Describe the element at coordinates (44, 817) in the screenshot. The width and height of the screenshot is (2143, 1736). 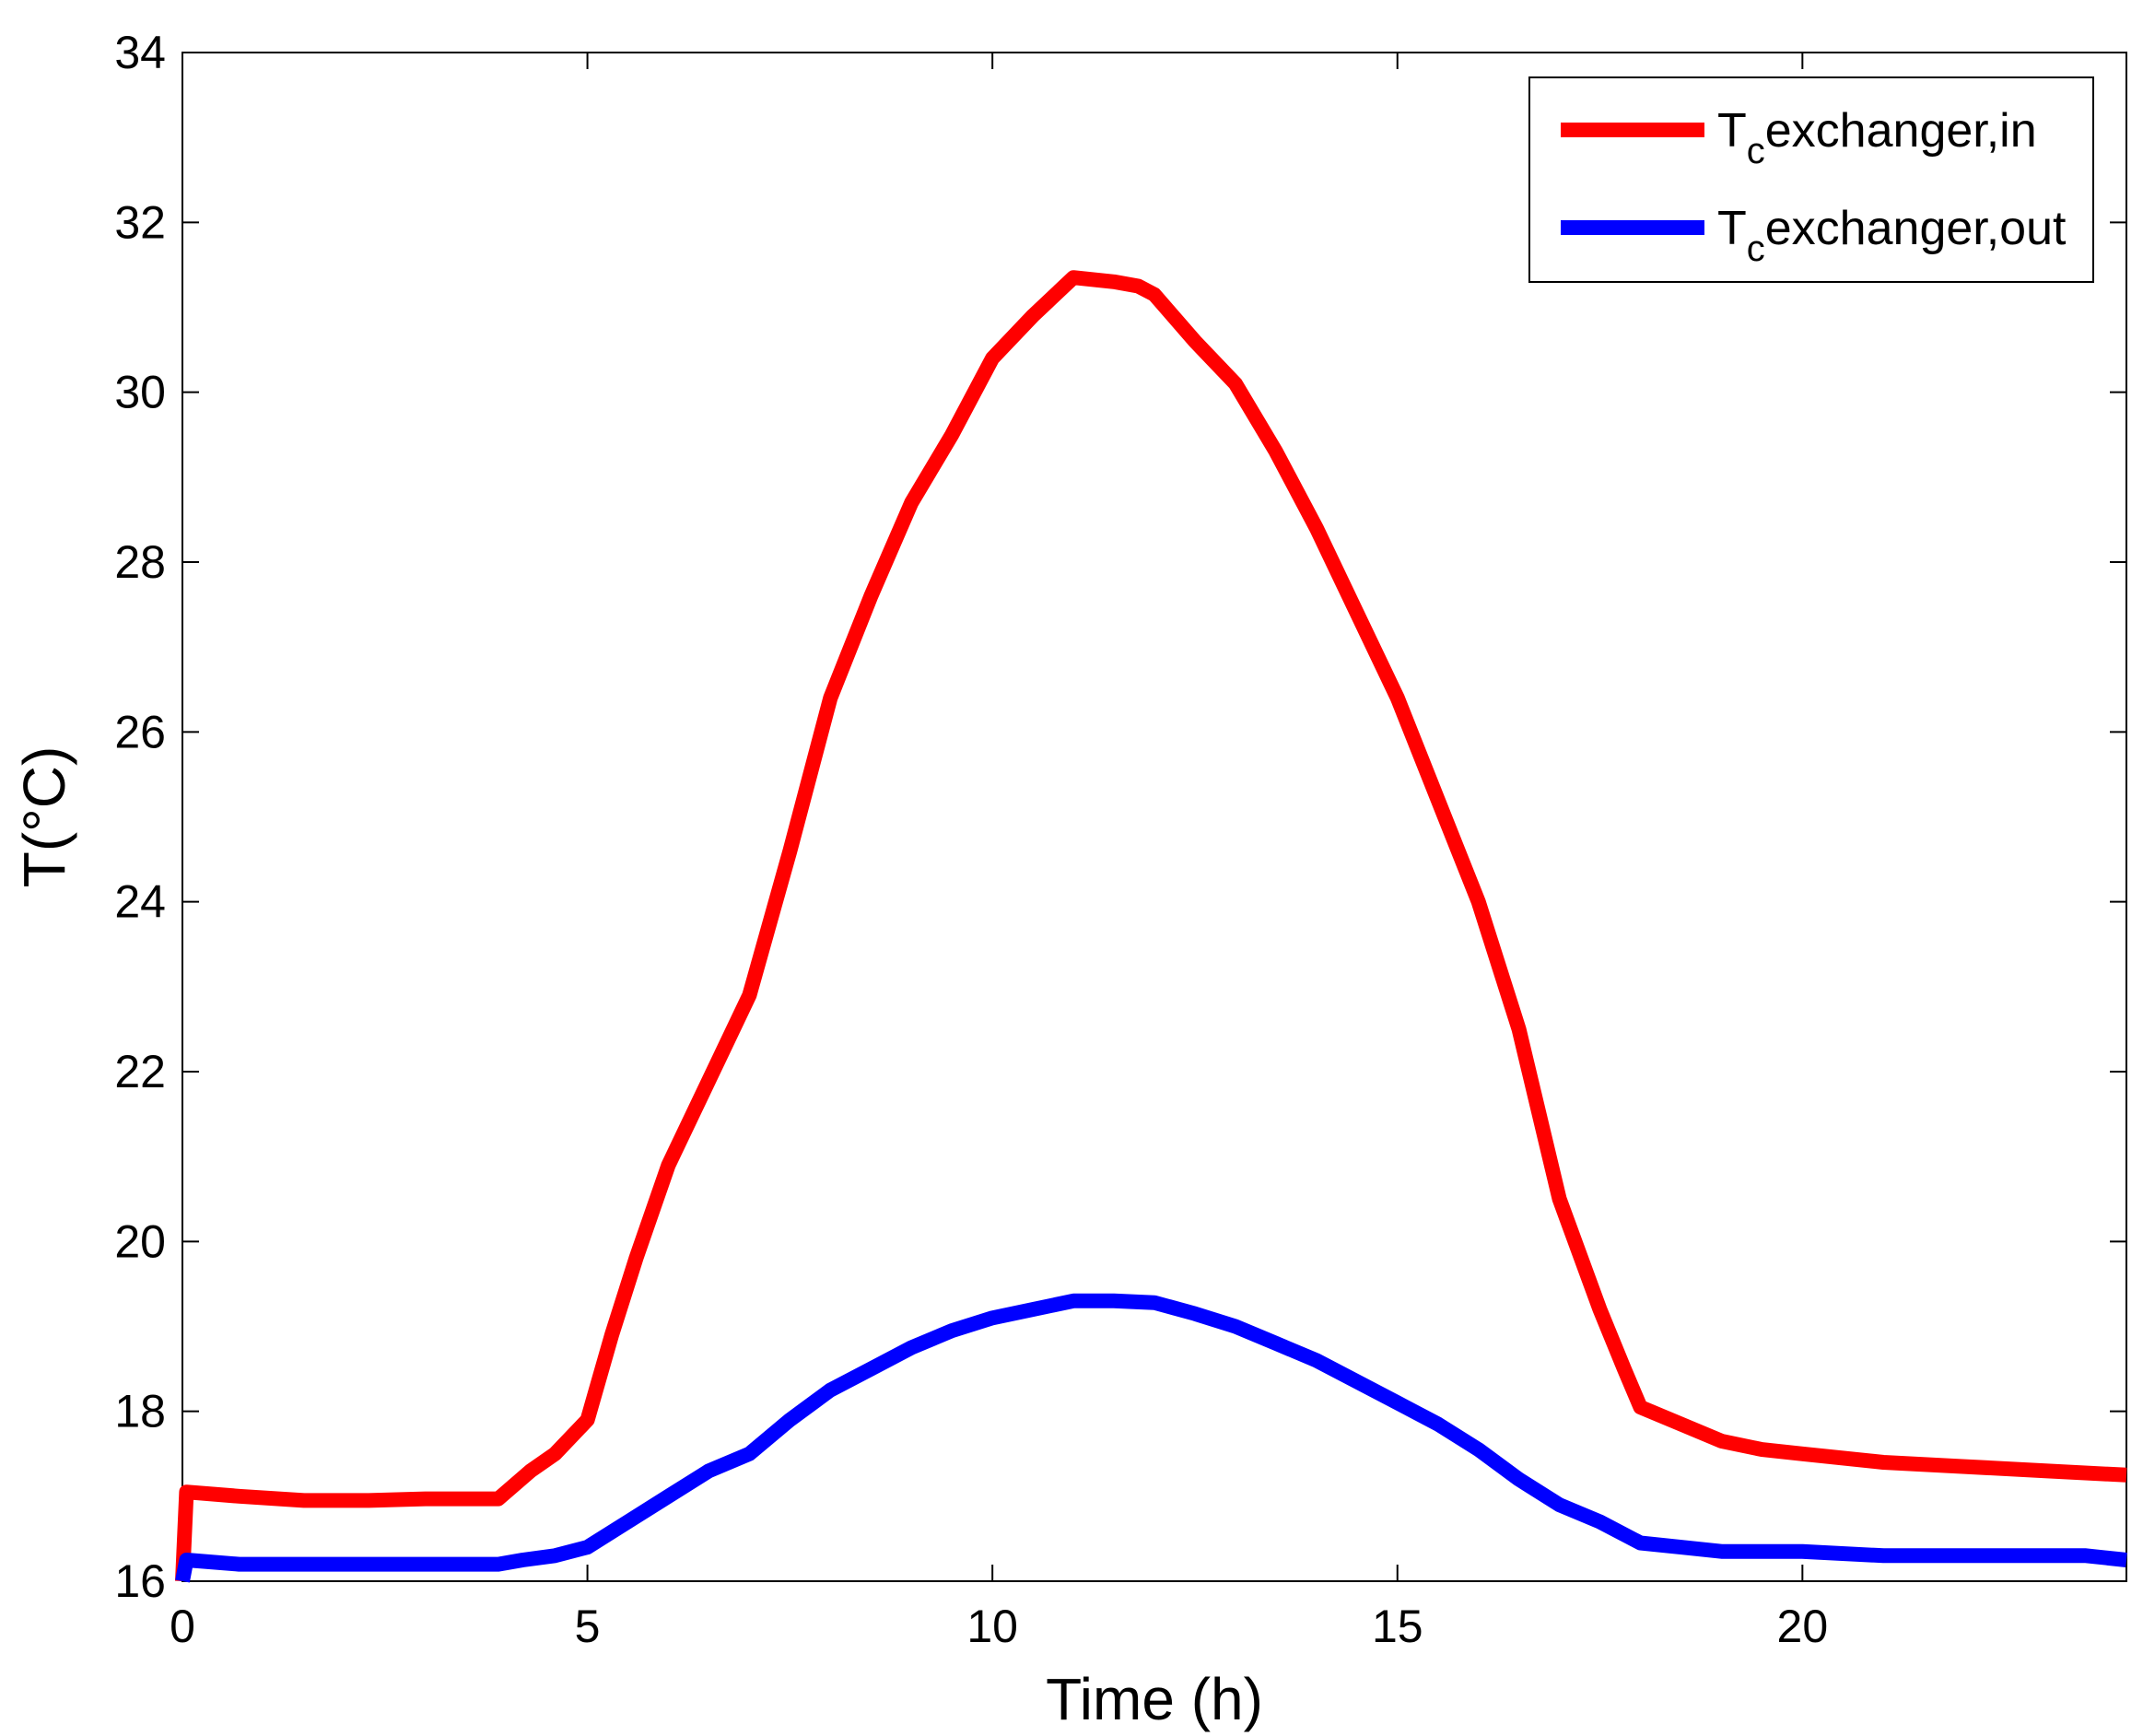
I see `y-axis-label: T(°C)` at that location.